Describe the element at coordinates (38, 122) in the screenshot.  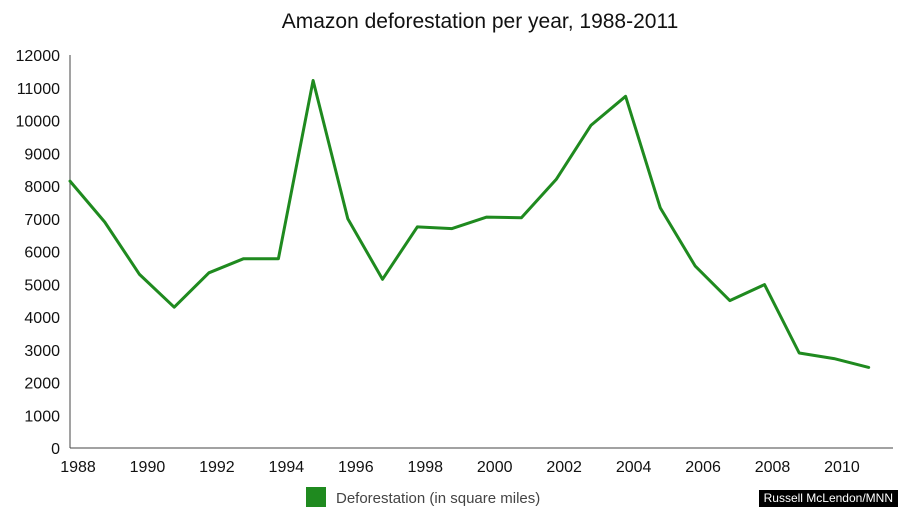
I see `y-tick-label: 10000` at that location.